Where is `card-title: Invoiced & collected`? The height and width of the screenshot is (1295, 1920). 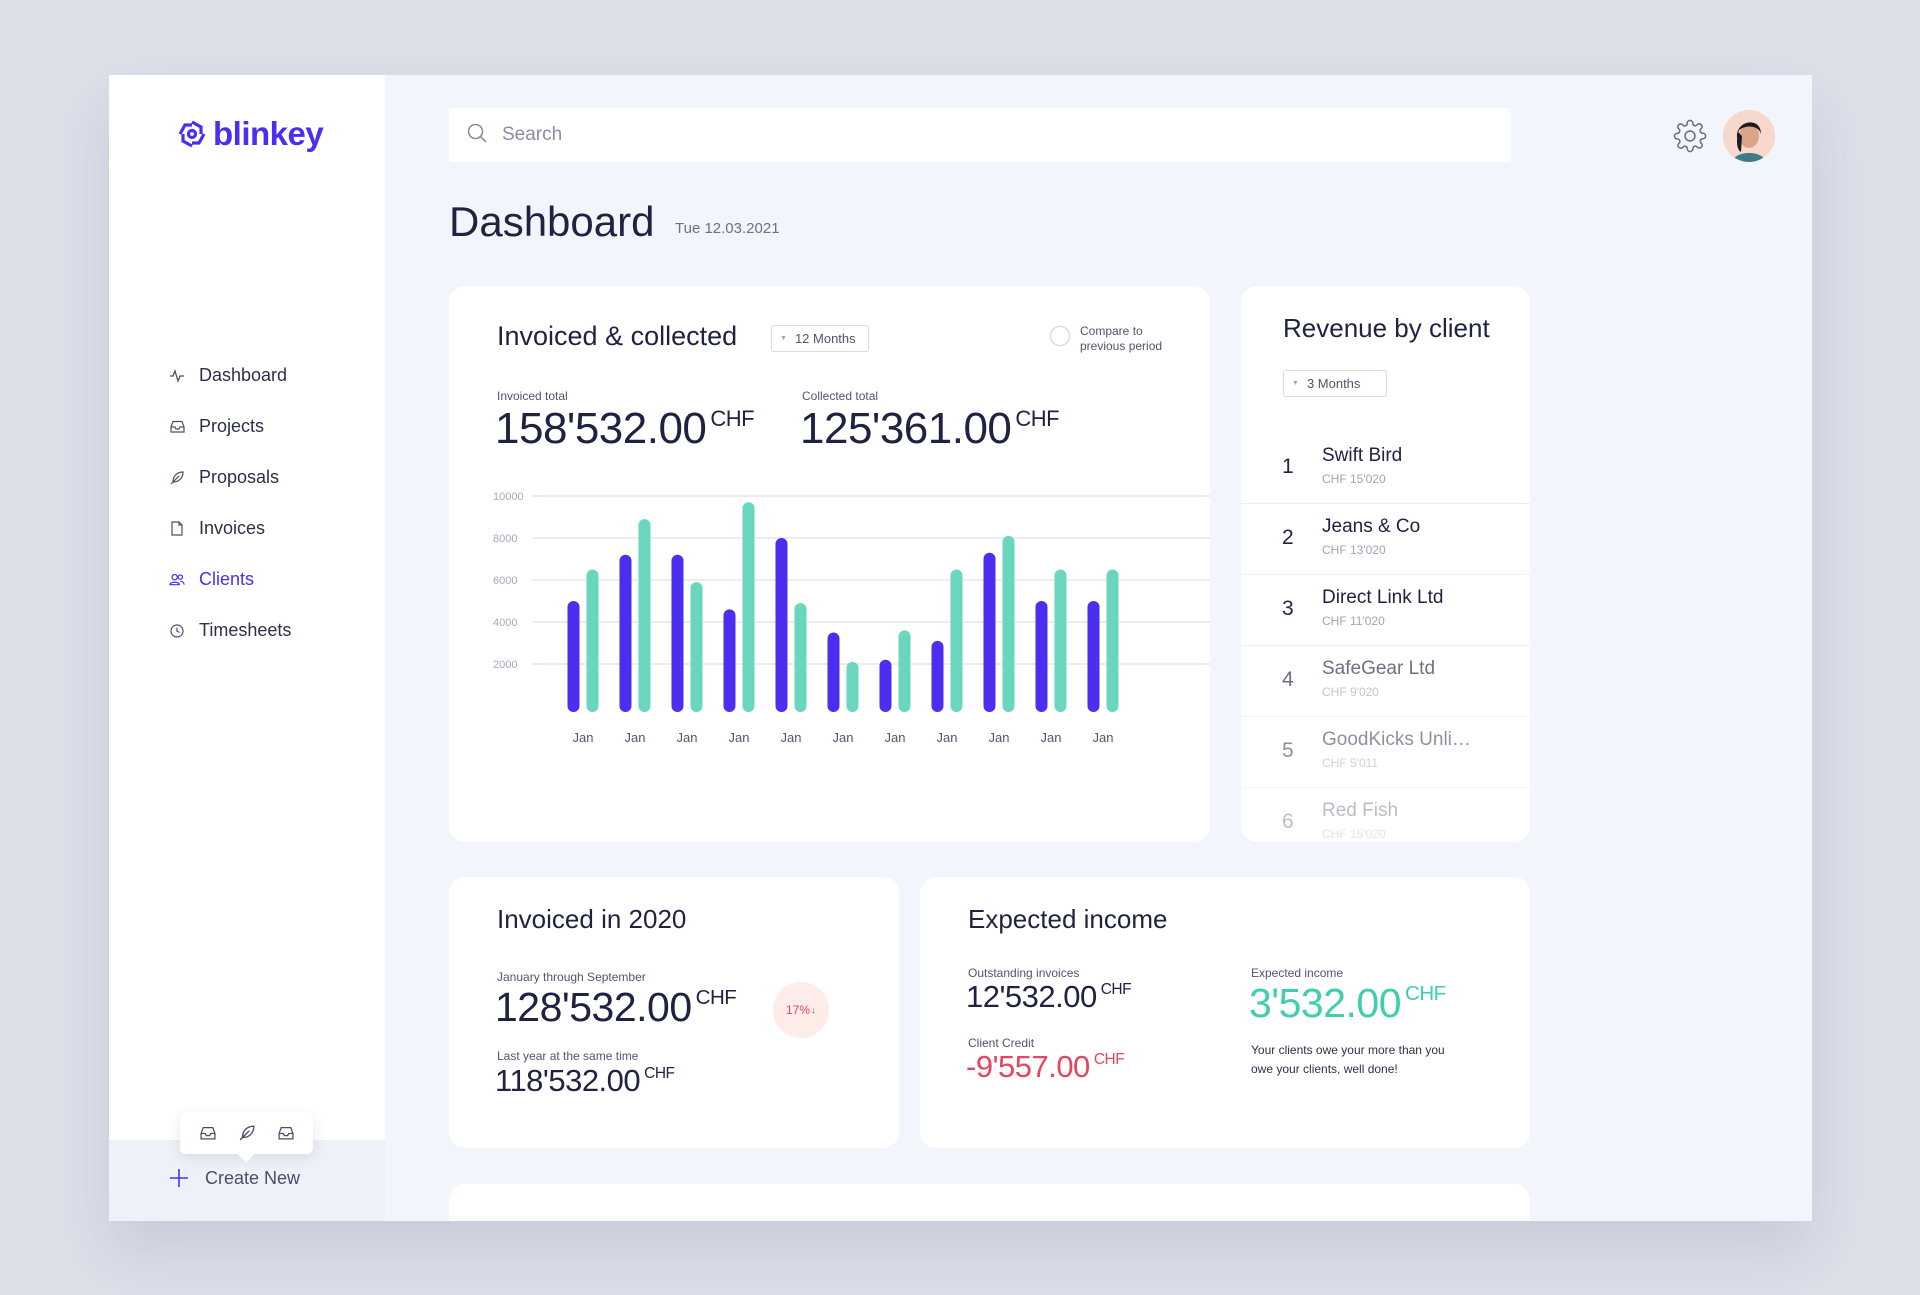
card-title: Invoiced & collected is located at coordinates (617, 336).